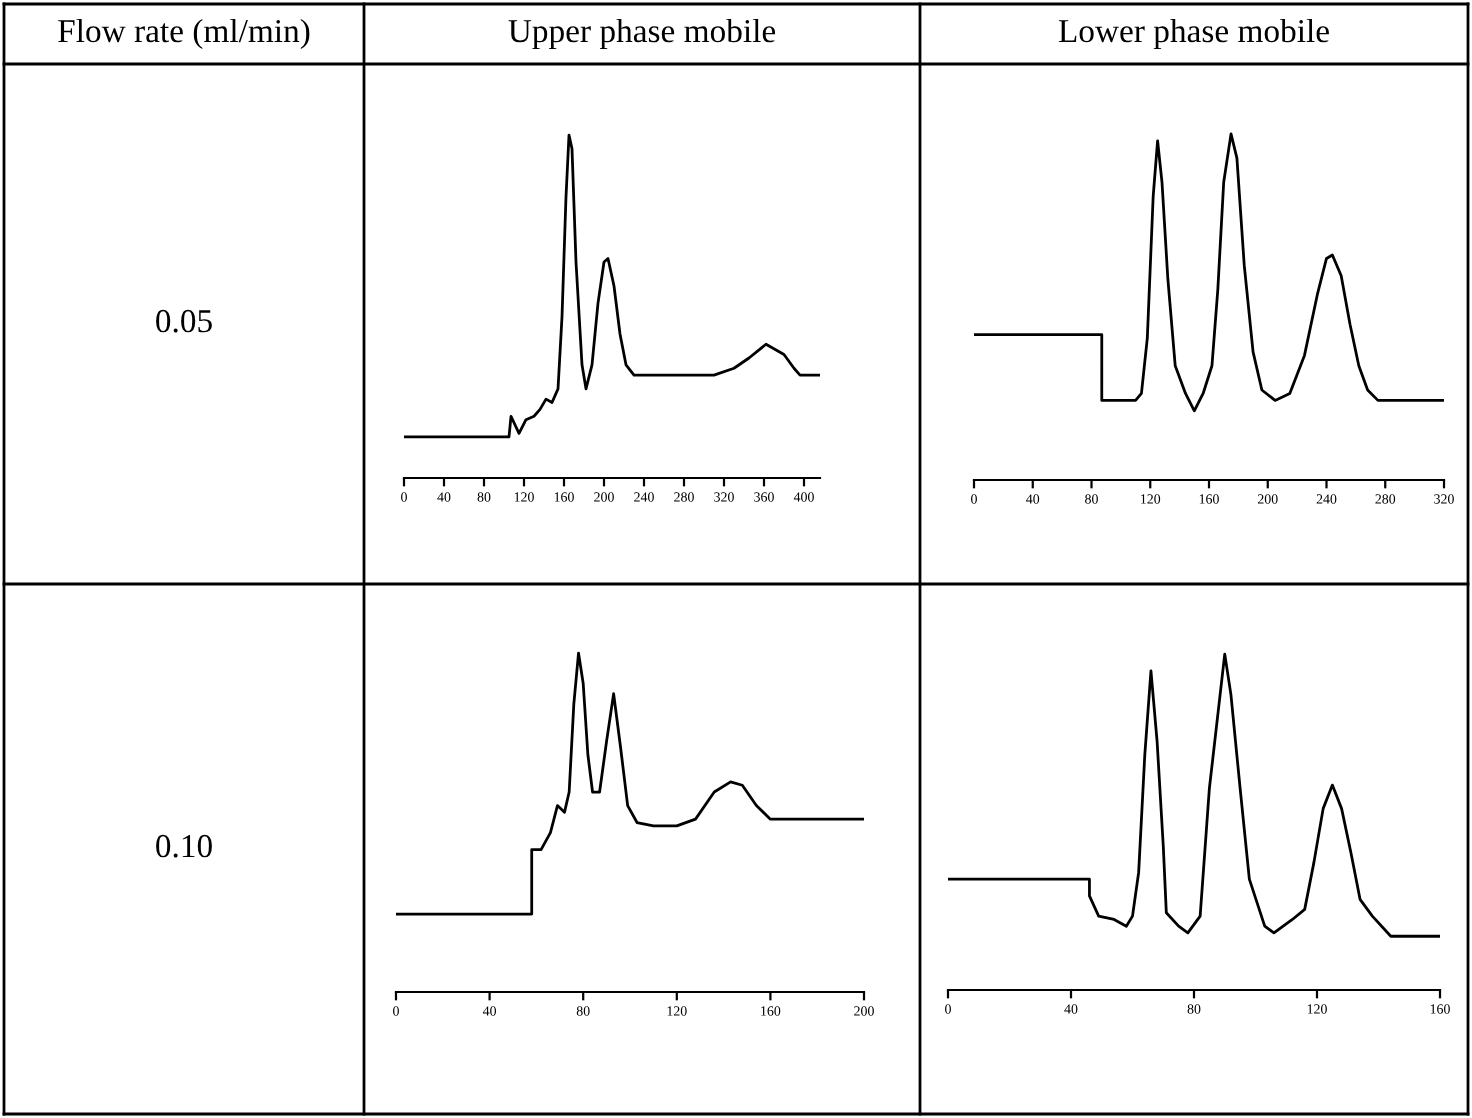  Describe the element at coordinates (642, 34) in the screenshot. I see `chart-title: Upper phase mobile` at that location.